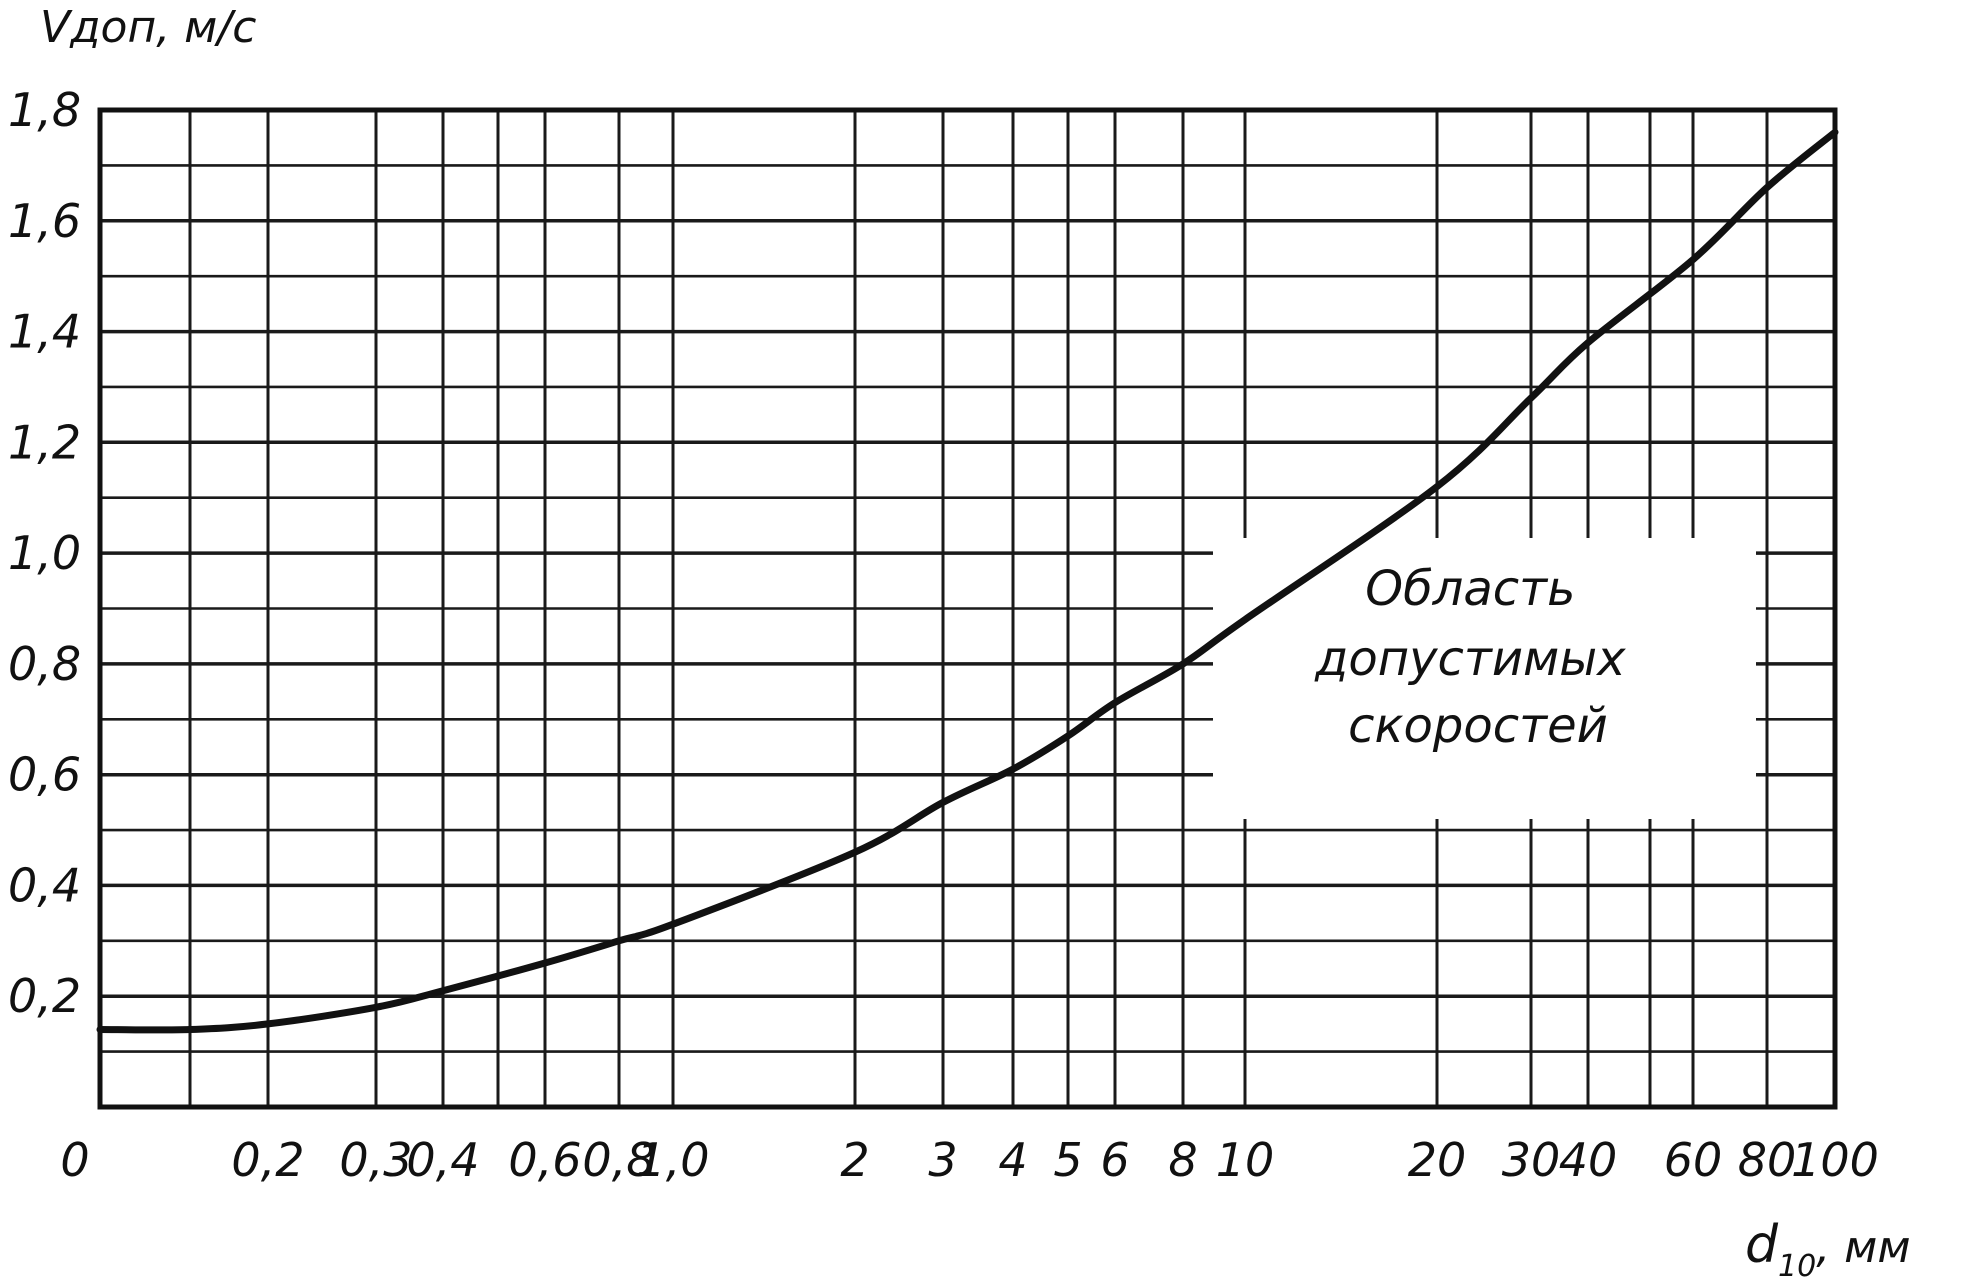 The image size is (1987, 1281). Describe the element at coordinates (44, 442) in the screenshot. I see `y-tick-label: 1,2` at that location.